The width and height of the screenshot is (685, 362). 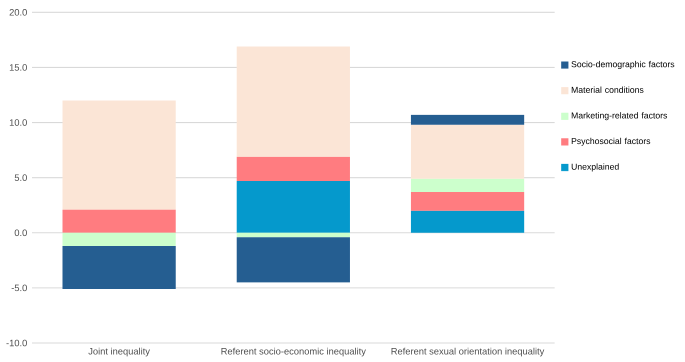 I want to click on y-tick-label: 20.0, so click(x=18, y=12).